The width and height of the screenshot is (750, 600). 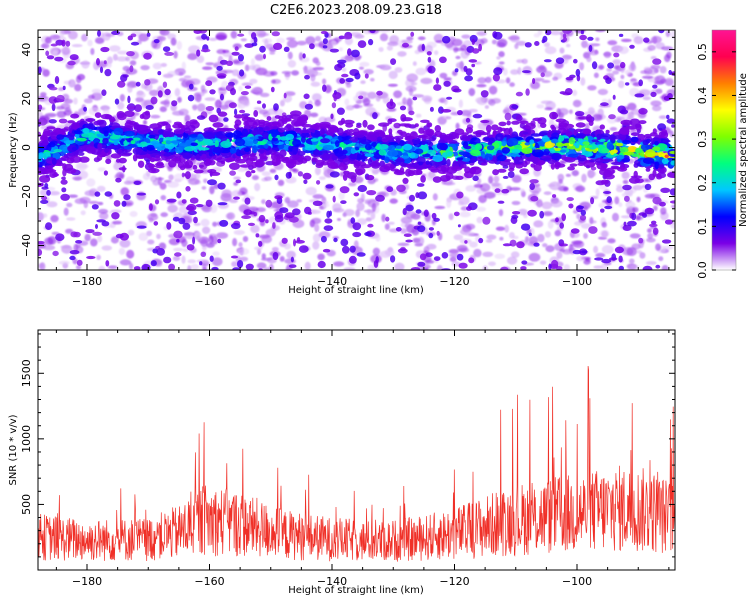 What do you see at coordinates (26, 196) in the screenshot?
I see `tick-label: −20` at bounding box center [26, 196].